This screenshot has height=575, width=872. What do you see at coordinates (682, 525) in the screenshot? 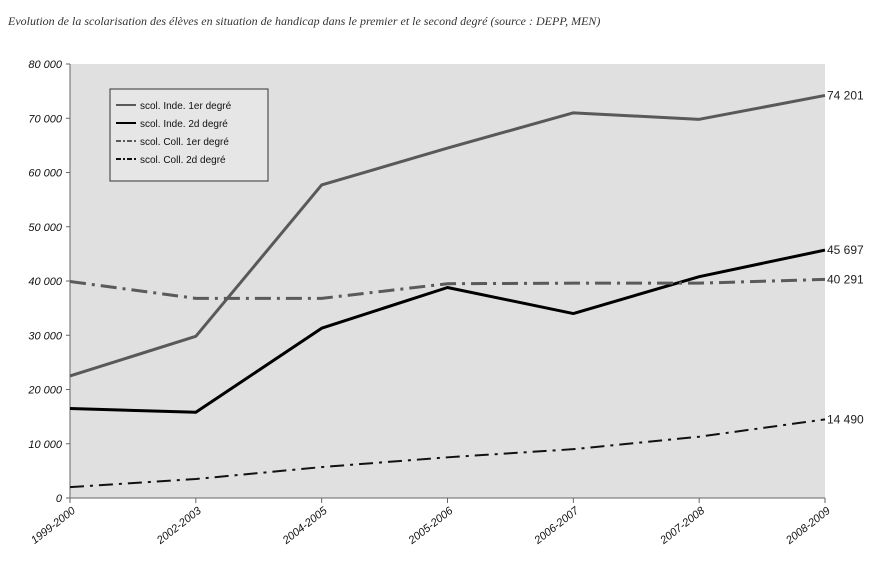
I see `x-tick-label: 2007-2008` at bounding box center [682, 525].